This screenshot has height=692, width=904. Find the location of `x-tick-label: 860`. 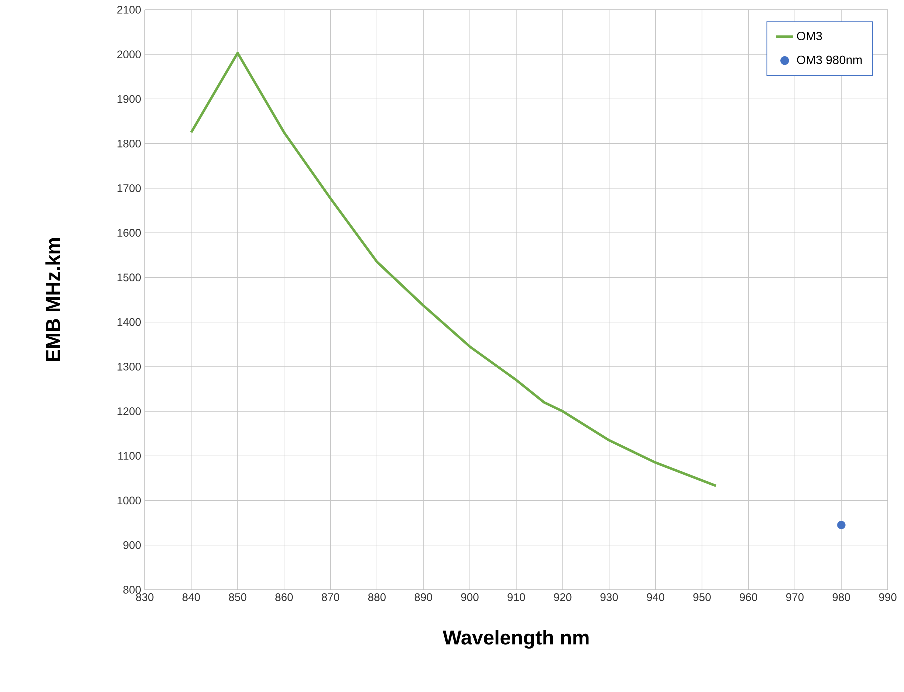

x-tick-label: 860 is located at coordinates (285, 598).